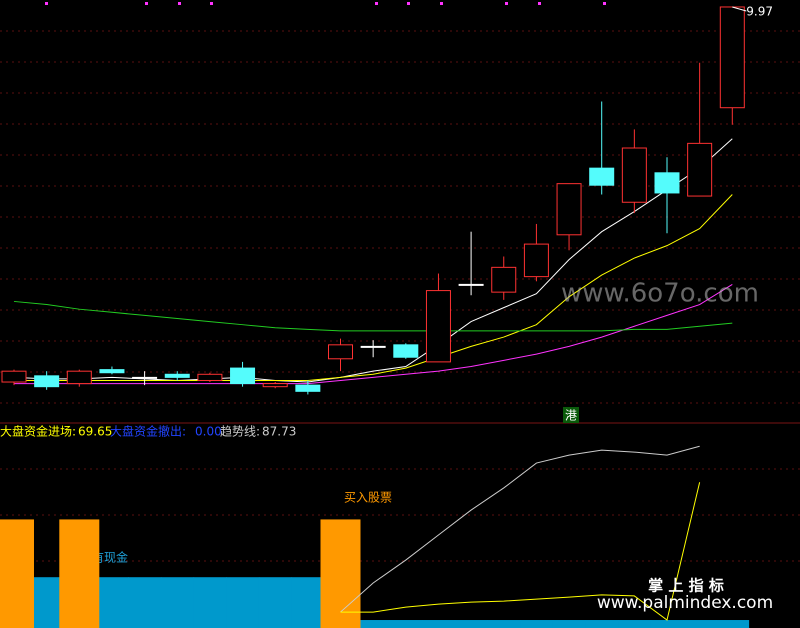  What do you see at coordinates (325, 3) in the screenshot?
I see `top-markers` at bounding box center [325, 3].